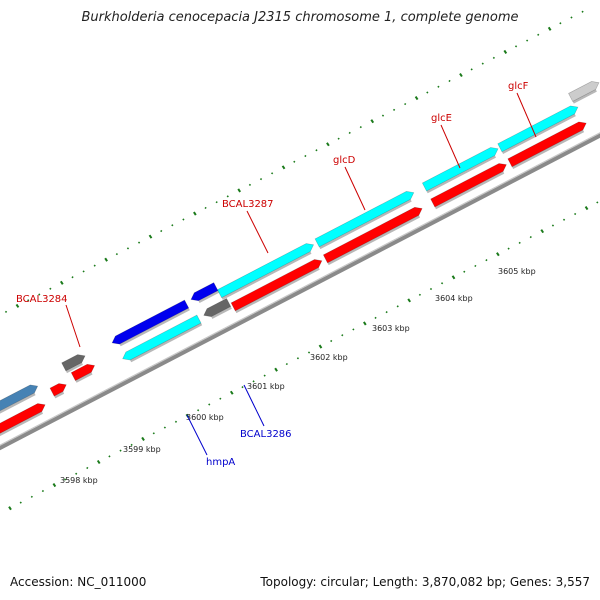 The height and width of the screenshot is (600, 600). What do you see at coordinates (344, 160) in the screenshot?
I see `gene-label: glcD` at bounding box center [344, 160].